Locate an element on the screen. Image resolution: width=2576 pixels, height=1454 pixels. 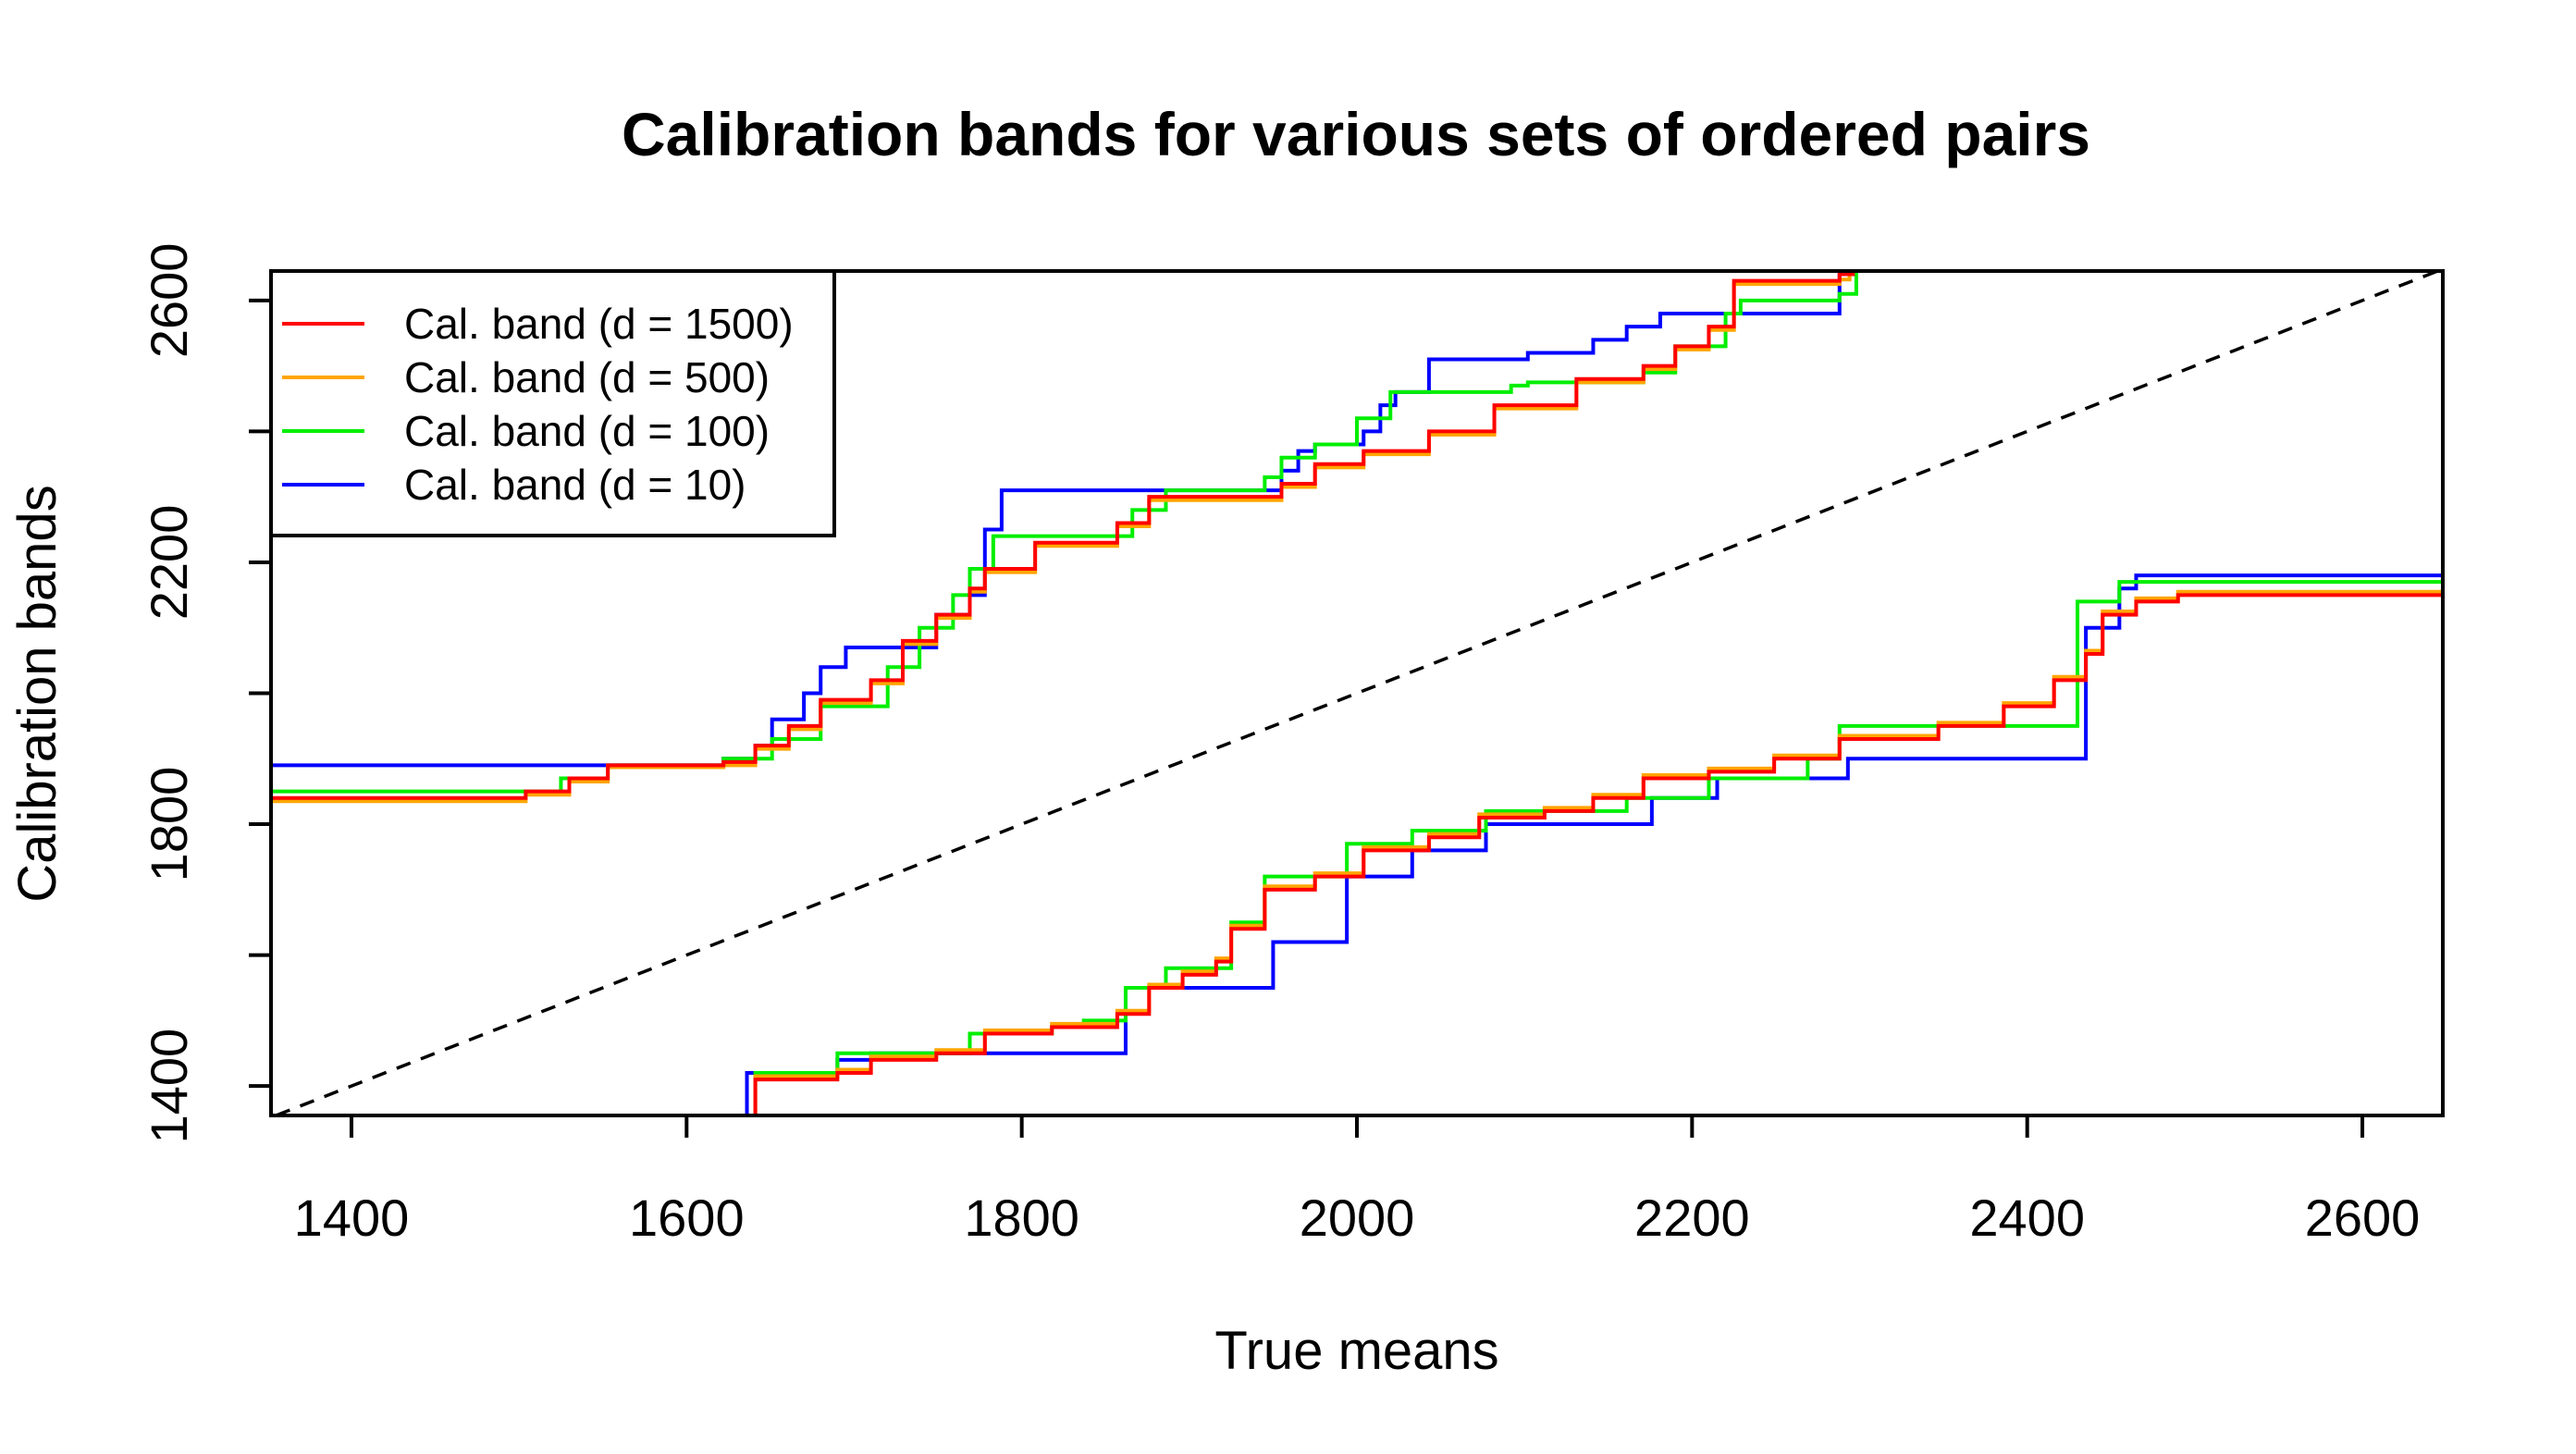
y-tick-label: 1800 is located at coordinates (169, 824).